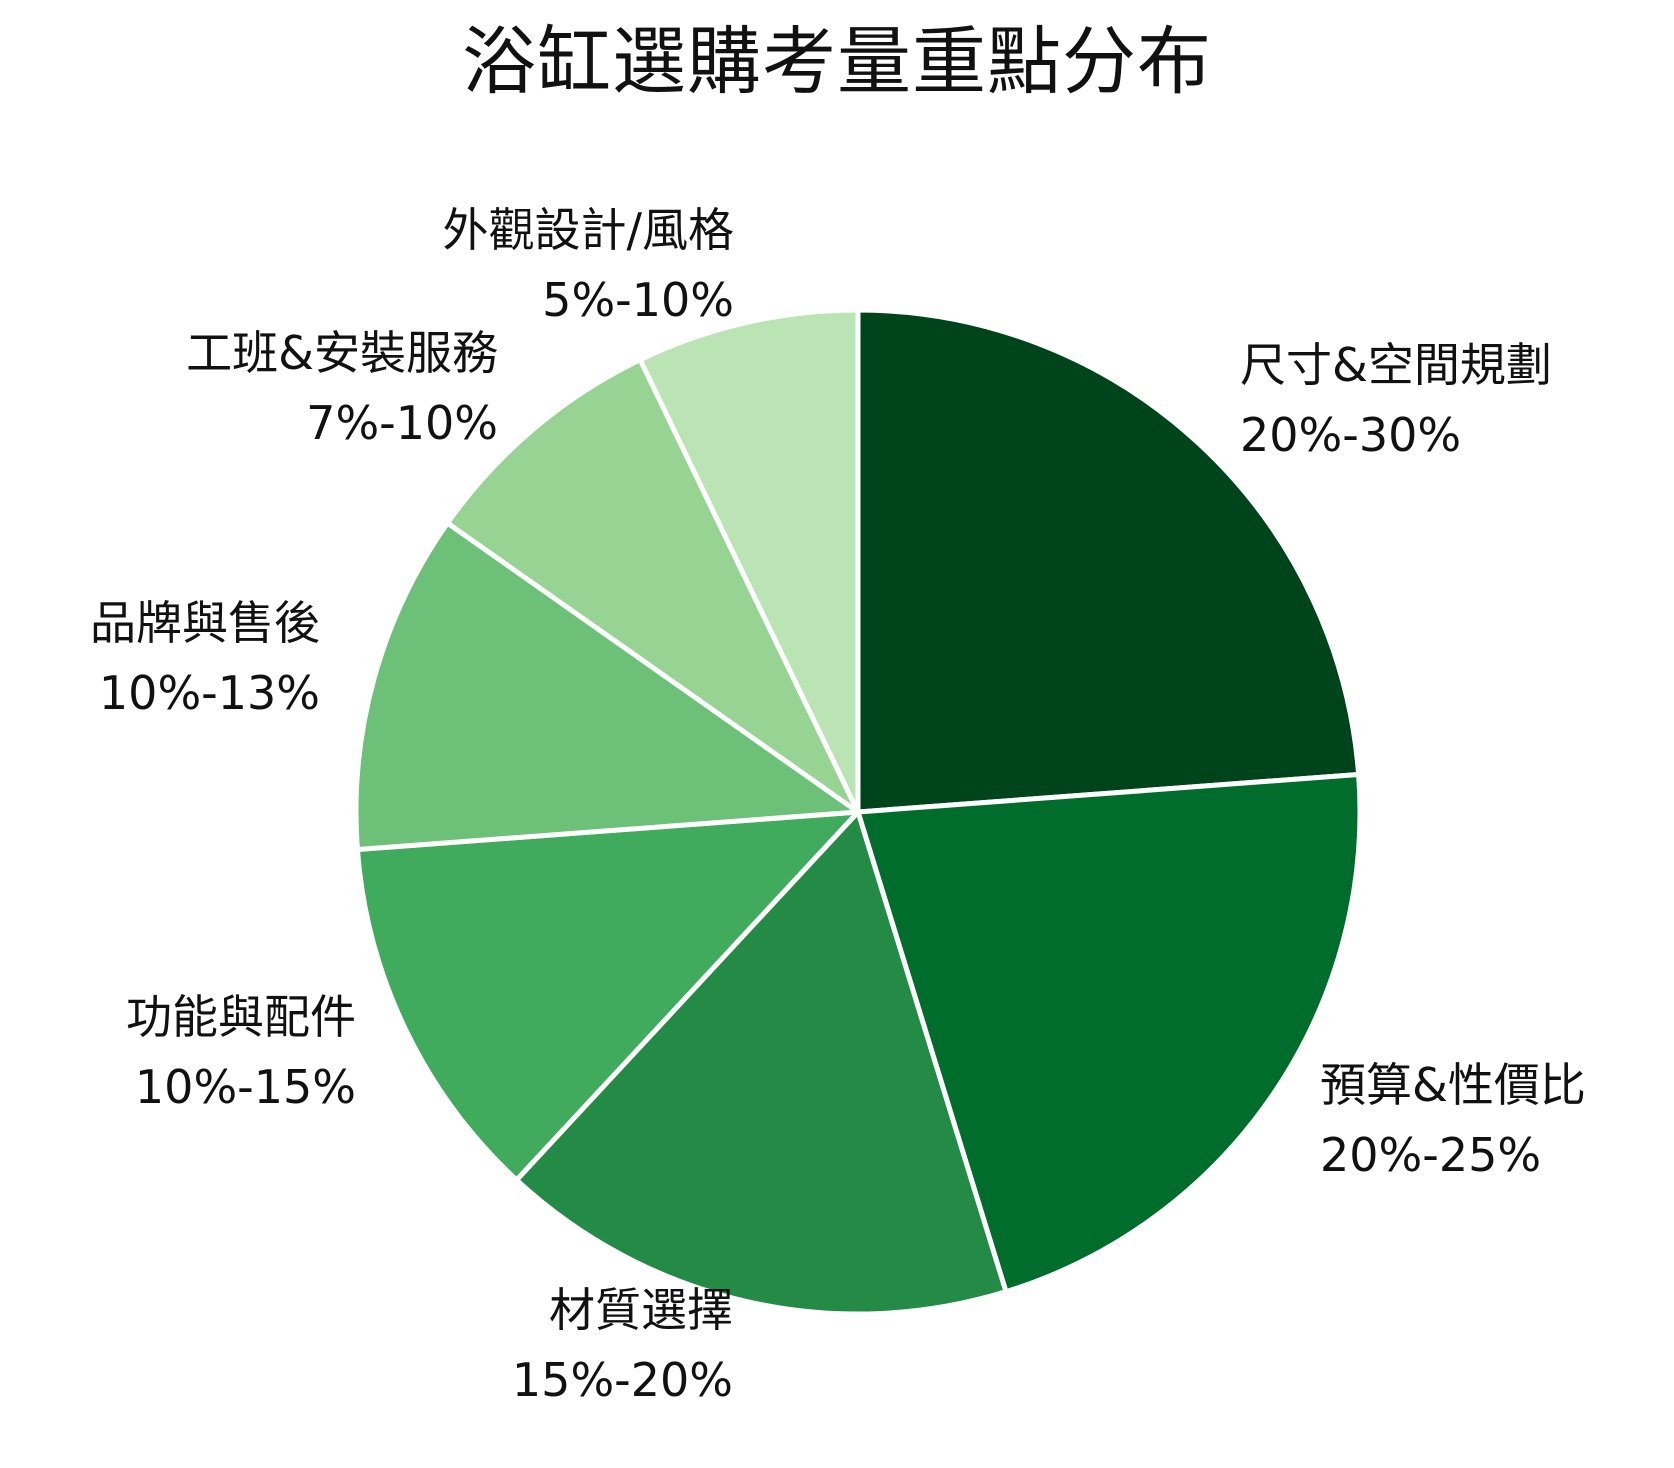 The width and height of the screenshot is (1674, 1468). I want to click on slice-label-range: 10%-13%, so click(209, 693).